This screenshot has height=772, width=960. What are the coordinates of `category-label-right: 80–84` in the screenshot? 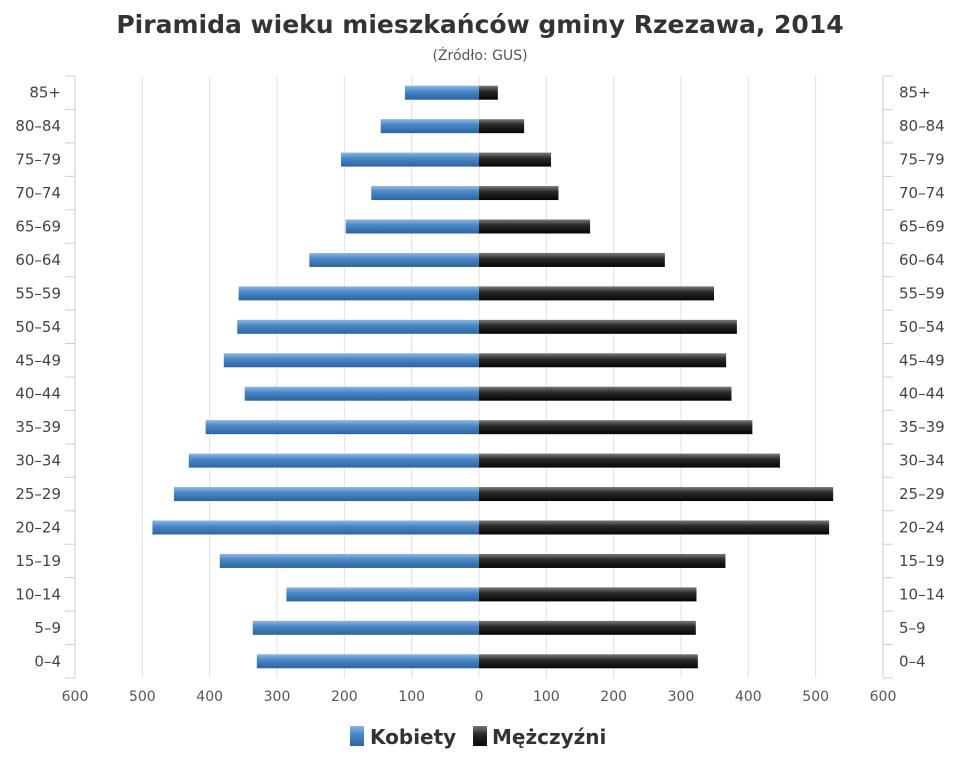 It's located at (922, 126).